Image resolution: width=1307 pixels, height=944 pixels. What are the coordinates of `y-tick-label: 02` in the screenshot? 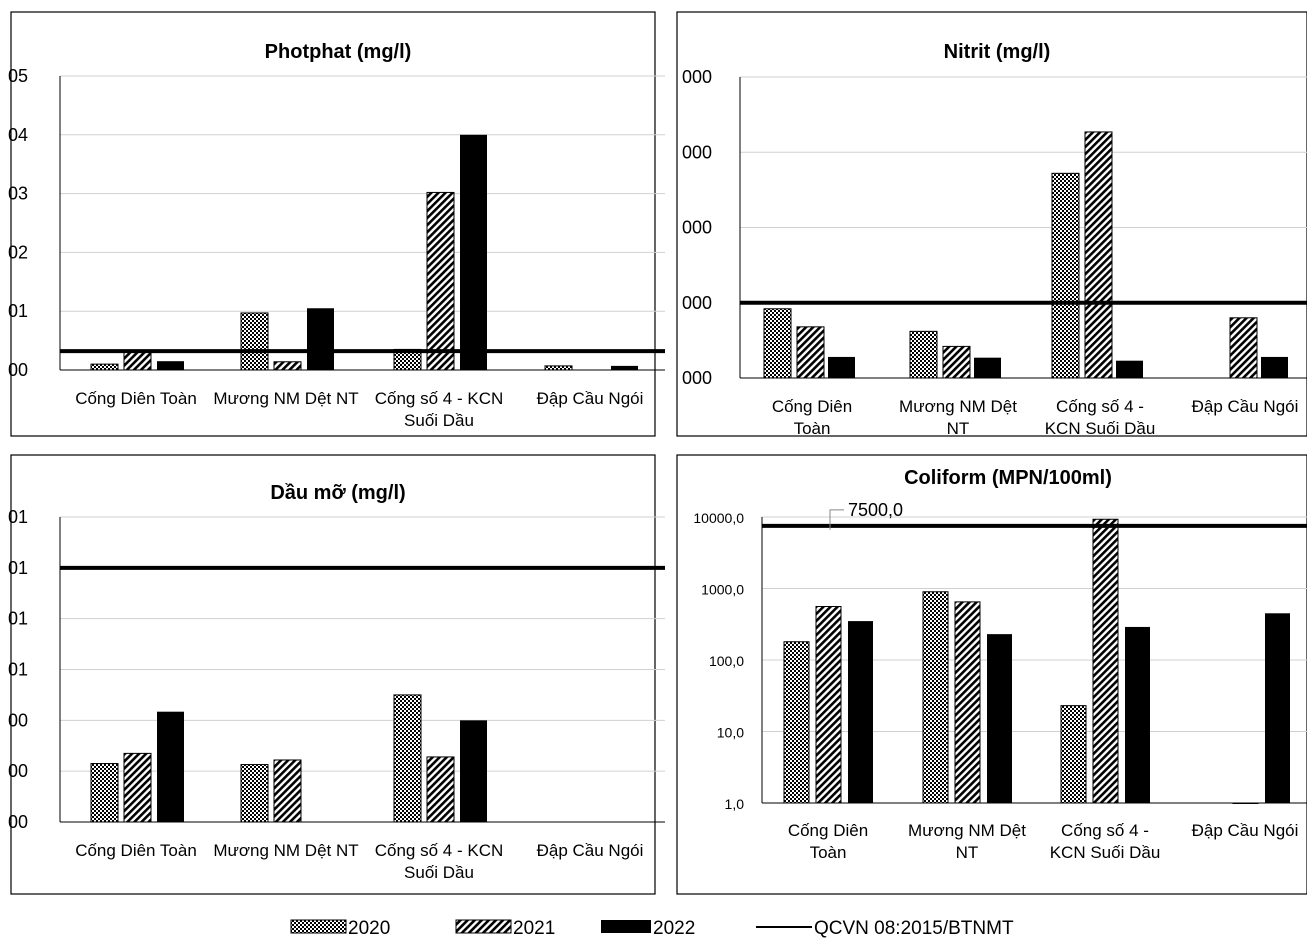 It's located at (18, 252).